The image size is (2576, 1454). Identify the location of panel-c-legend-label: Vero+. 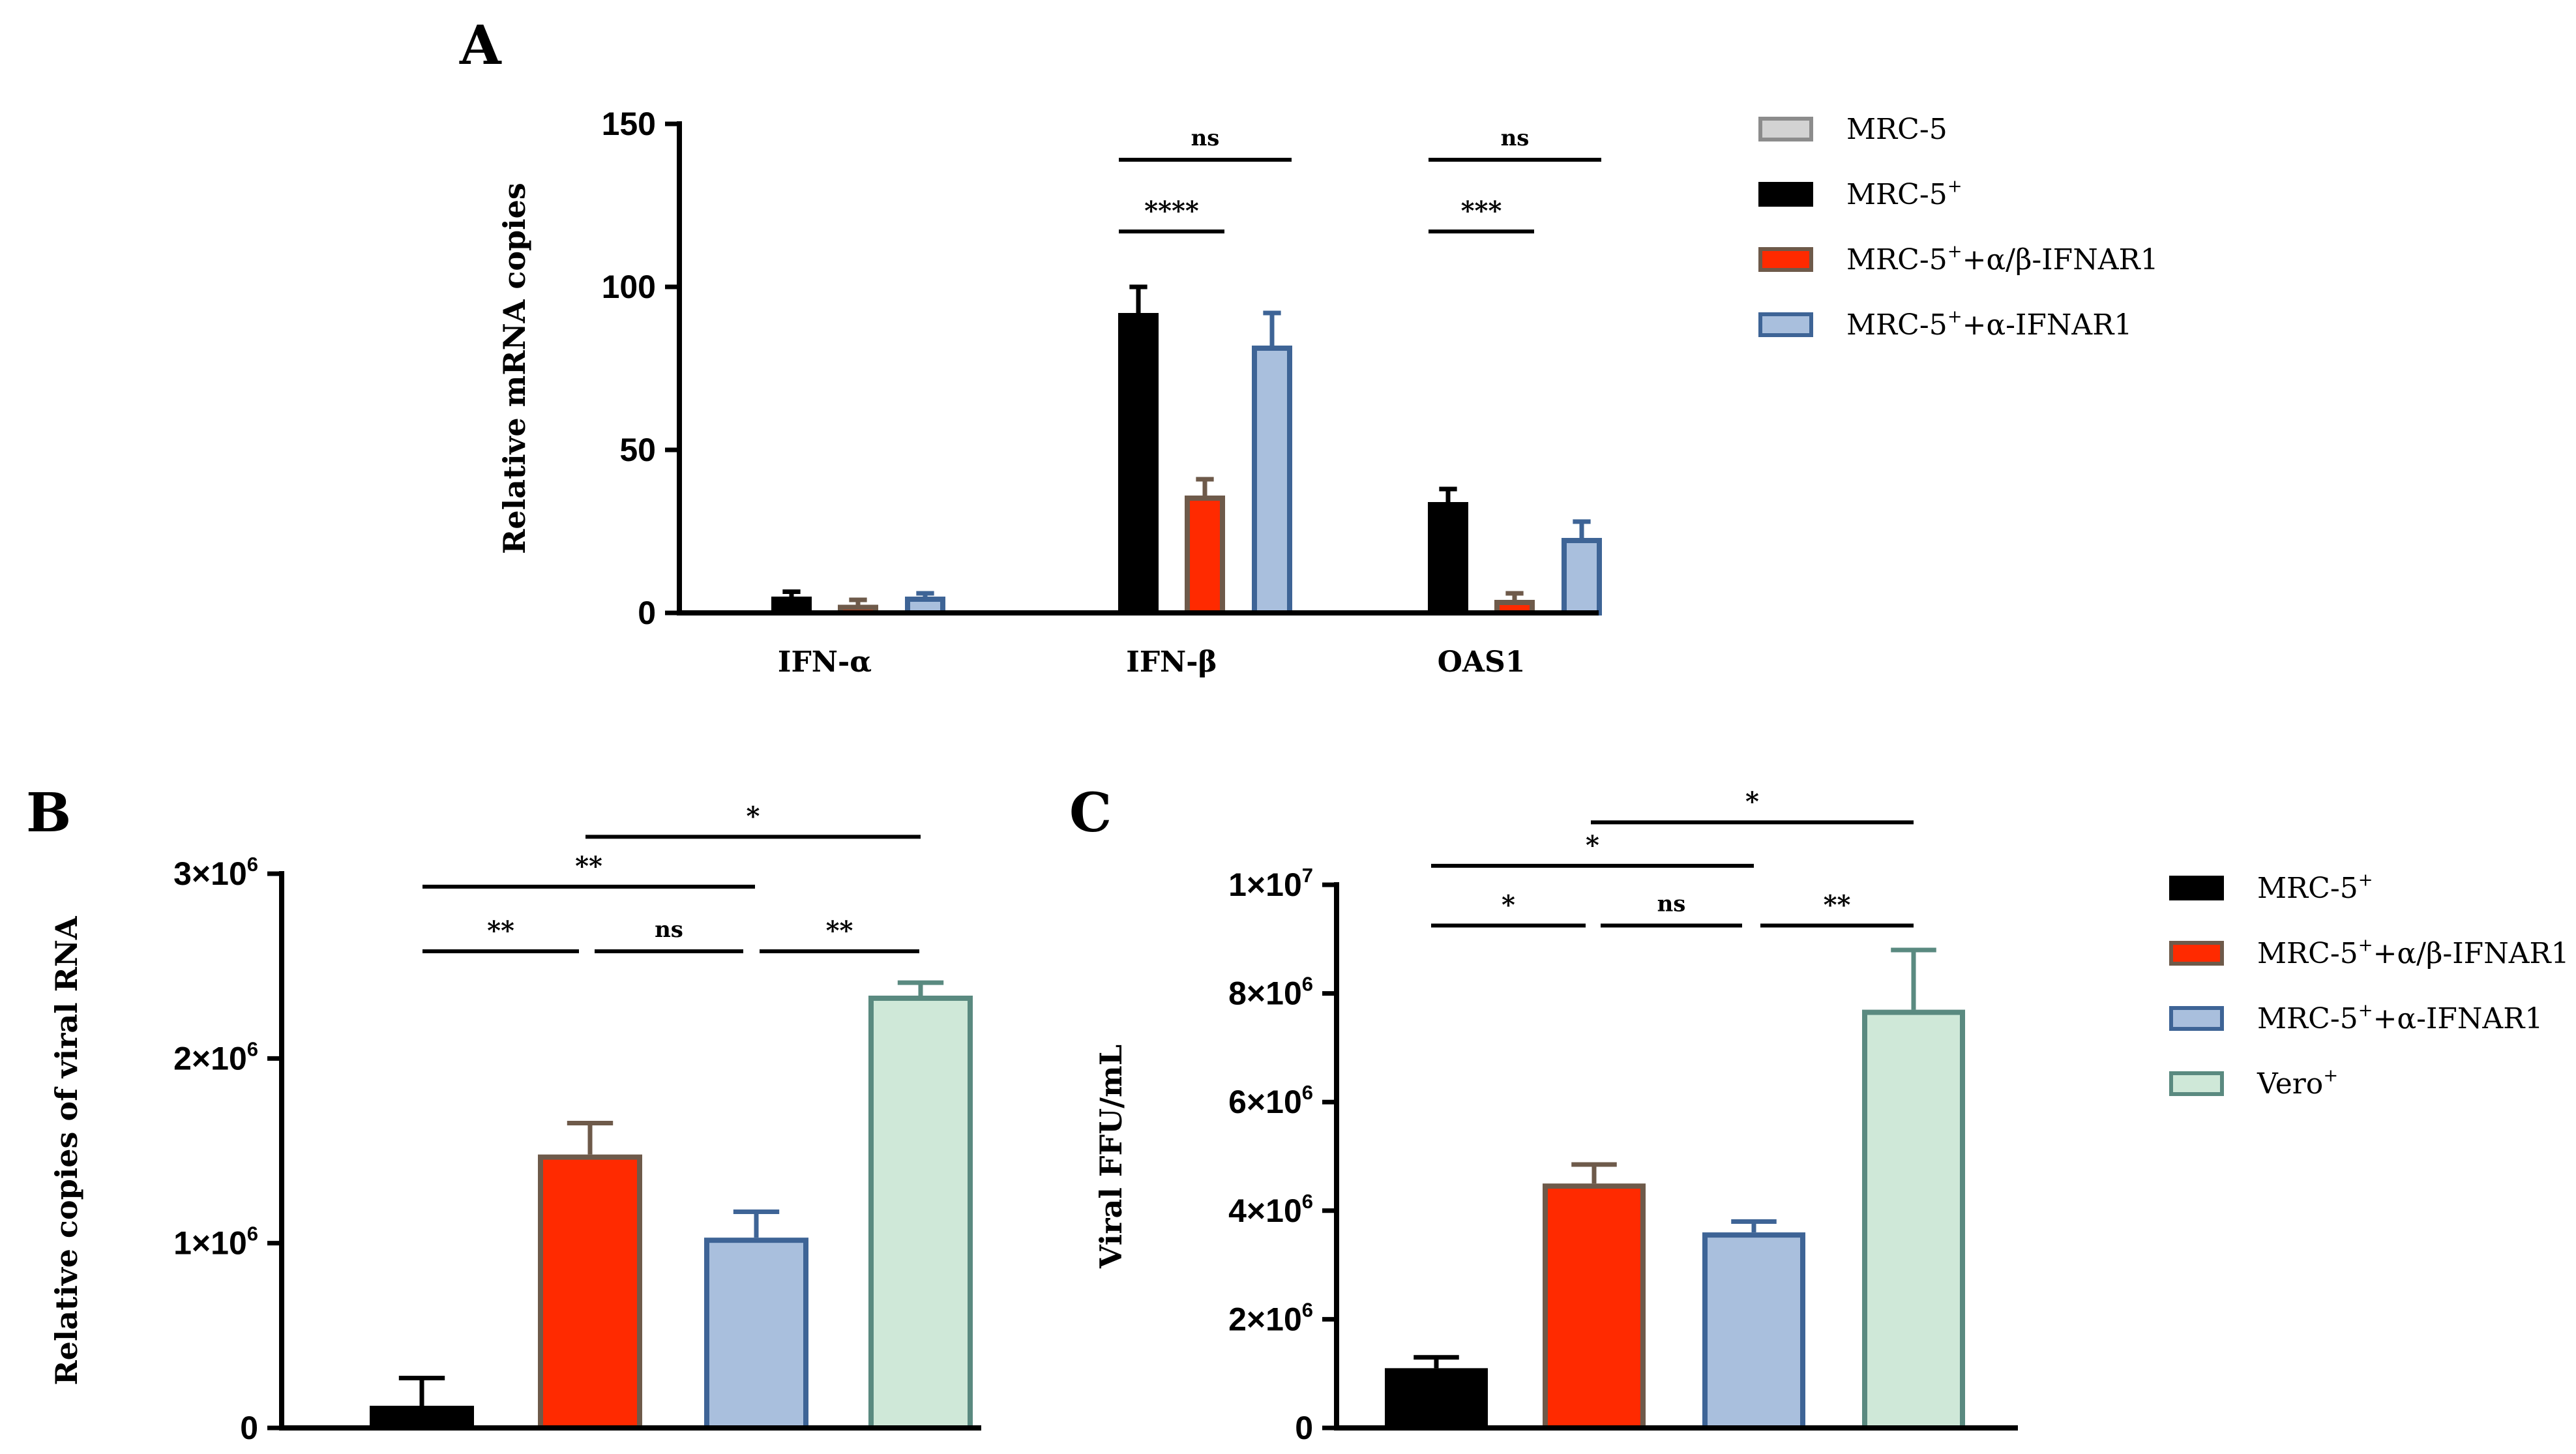
(2297, 1083).